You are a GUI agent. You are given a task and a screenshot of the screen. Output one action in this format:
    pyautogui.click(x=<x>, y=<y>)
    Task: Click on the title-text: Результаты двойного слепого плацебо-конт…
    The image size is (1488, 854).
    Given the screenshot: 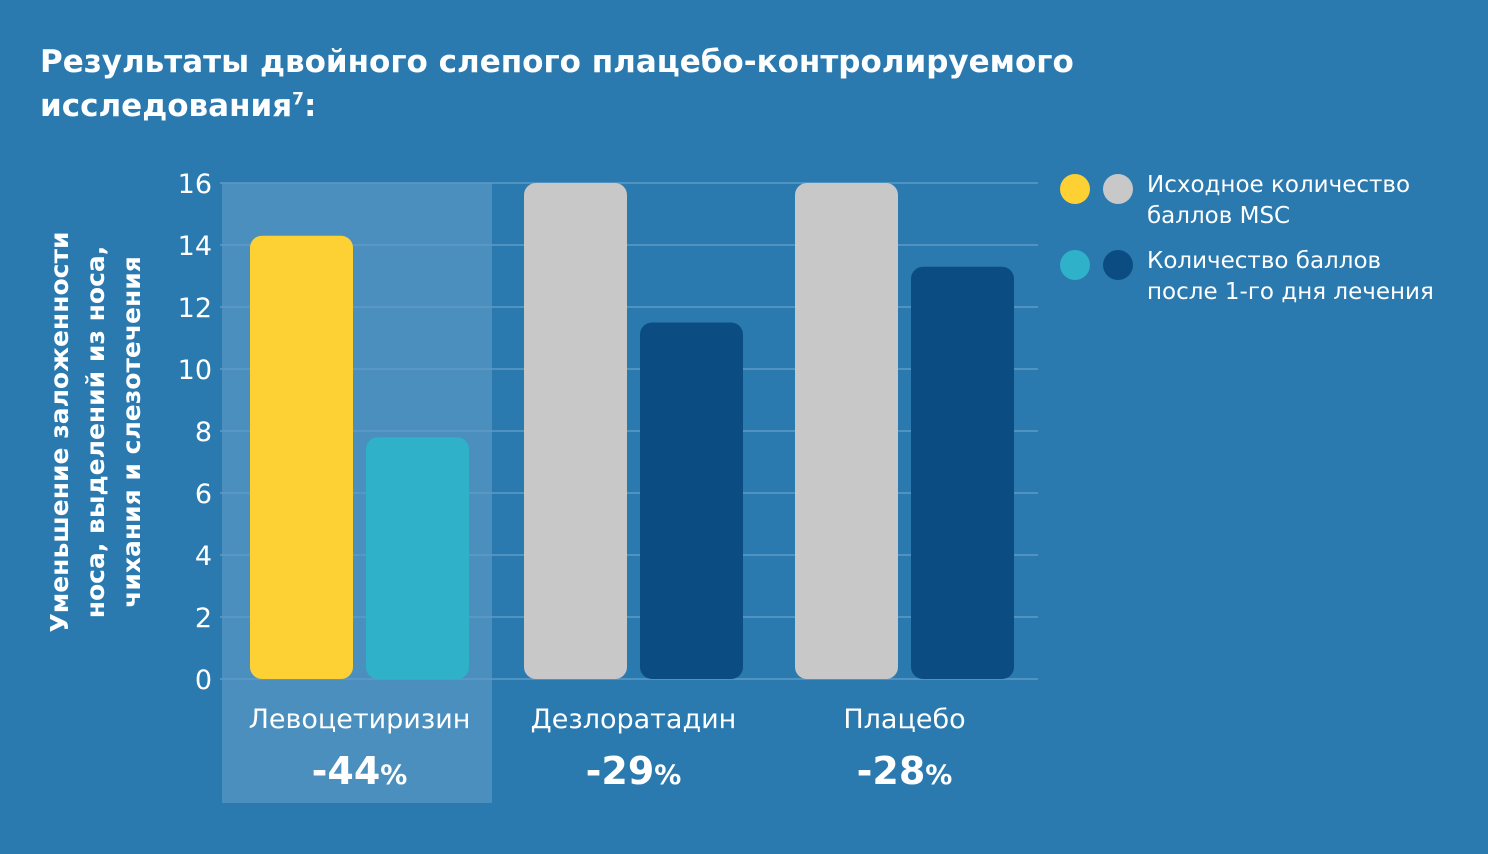 What is the action you would take?
    pyautogui.click(x=557, y=84)
    